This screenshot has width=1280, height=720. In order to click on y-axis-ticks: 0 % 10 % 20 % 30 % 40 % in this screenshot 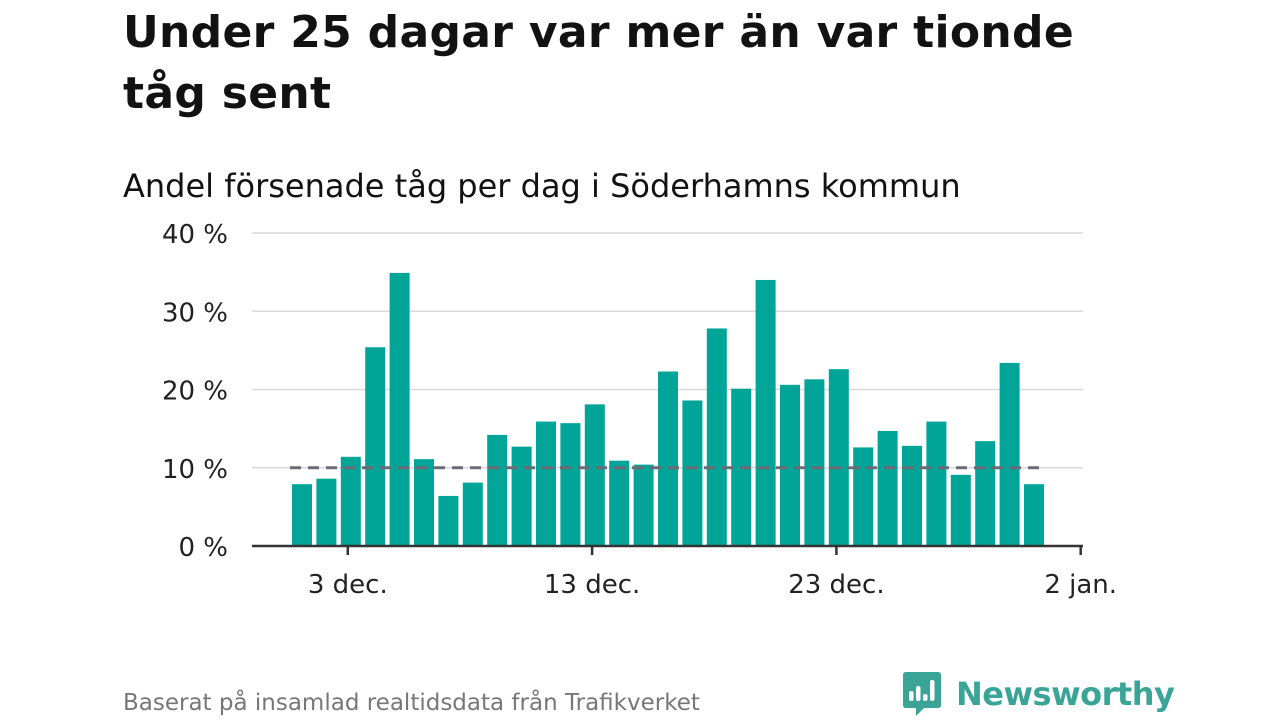, I will do `click(195, 391)`.